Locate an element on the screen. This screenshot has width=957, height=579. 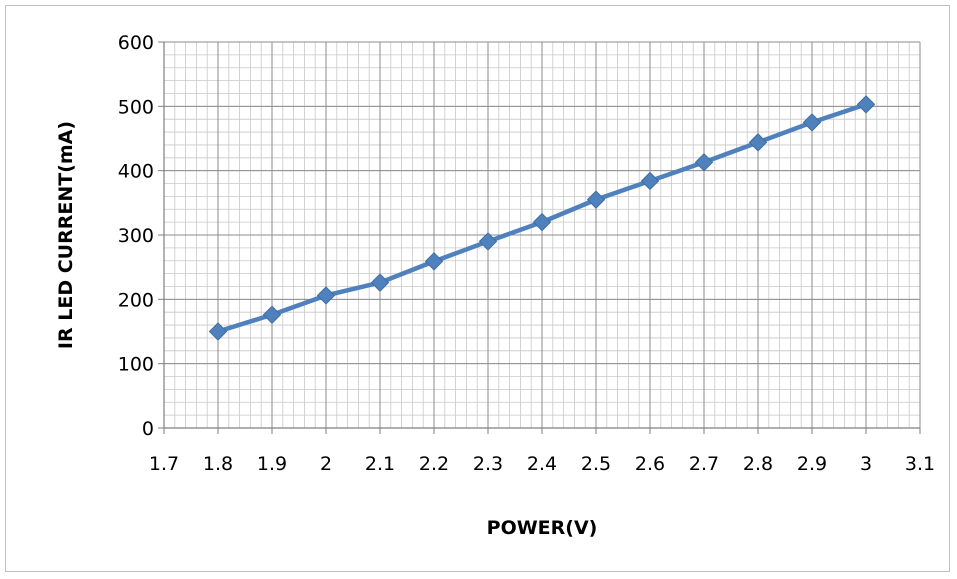
x-tick-label: 2.5 is located at coordinates (596, 464).